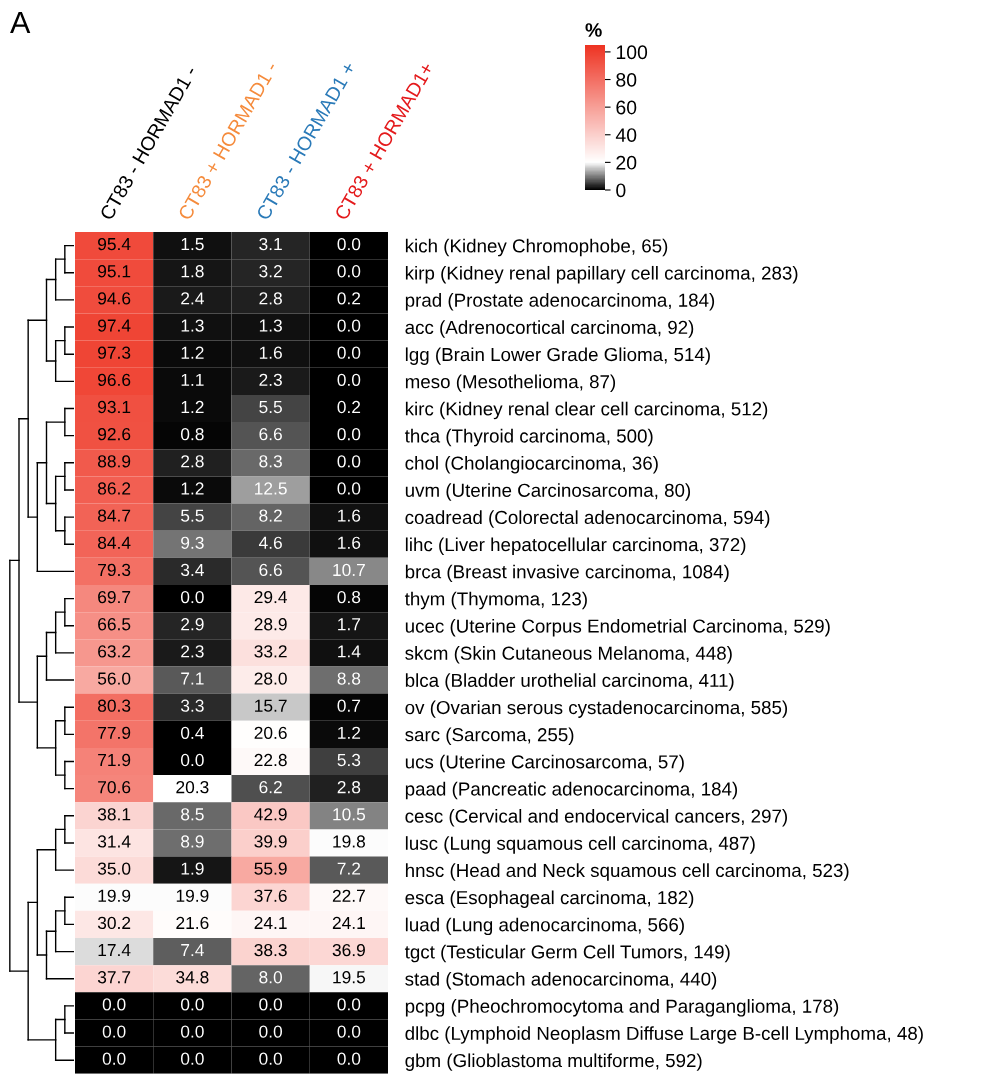 The height and width of the screenshot is (1077, 1000). What do you see at coordinates (349, 841) in the screenshot?
I see `data-label: 19.8` at bounding box center [349, 841].